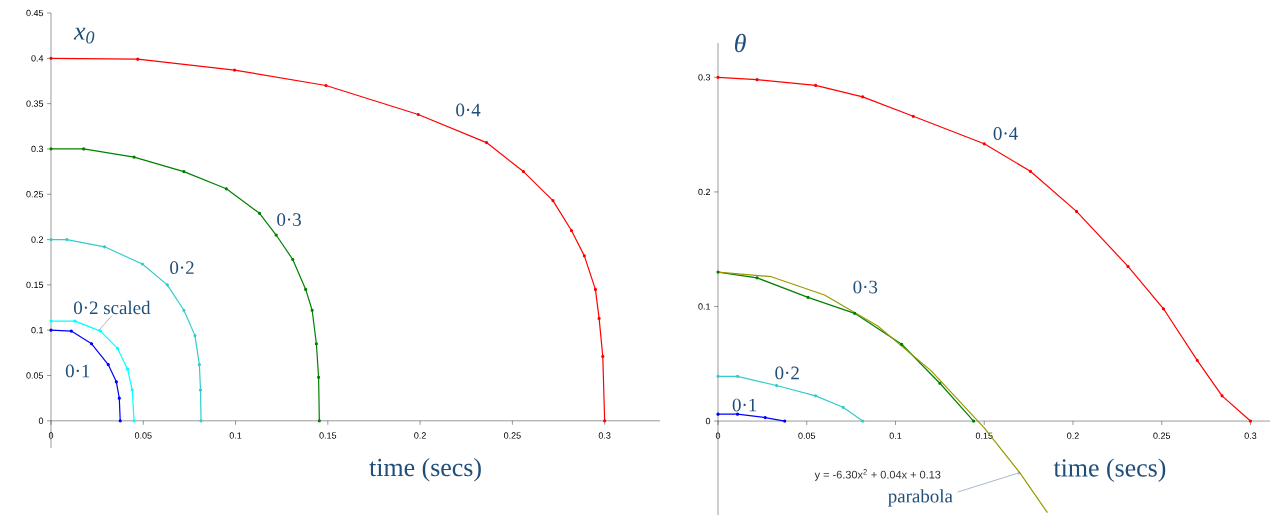  I want to click on y-tick-label: 0.35, so click(35, 103).